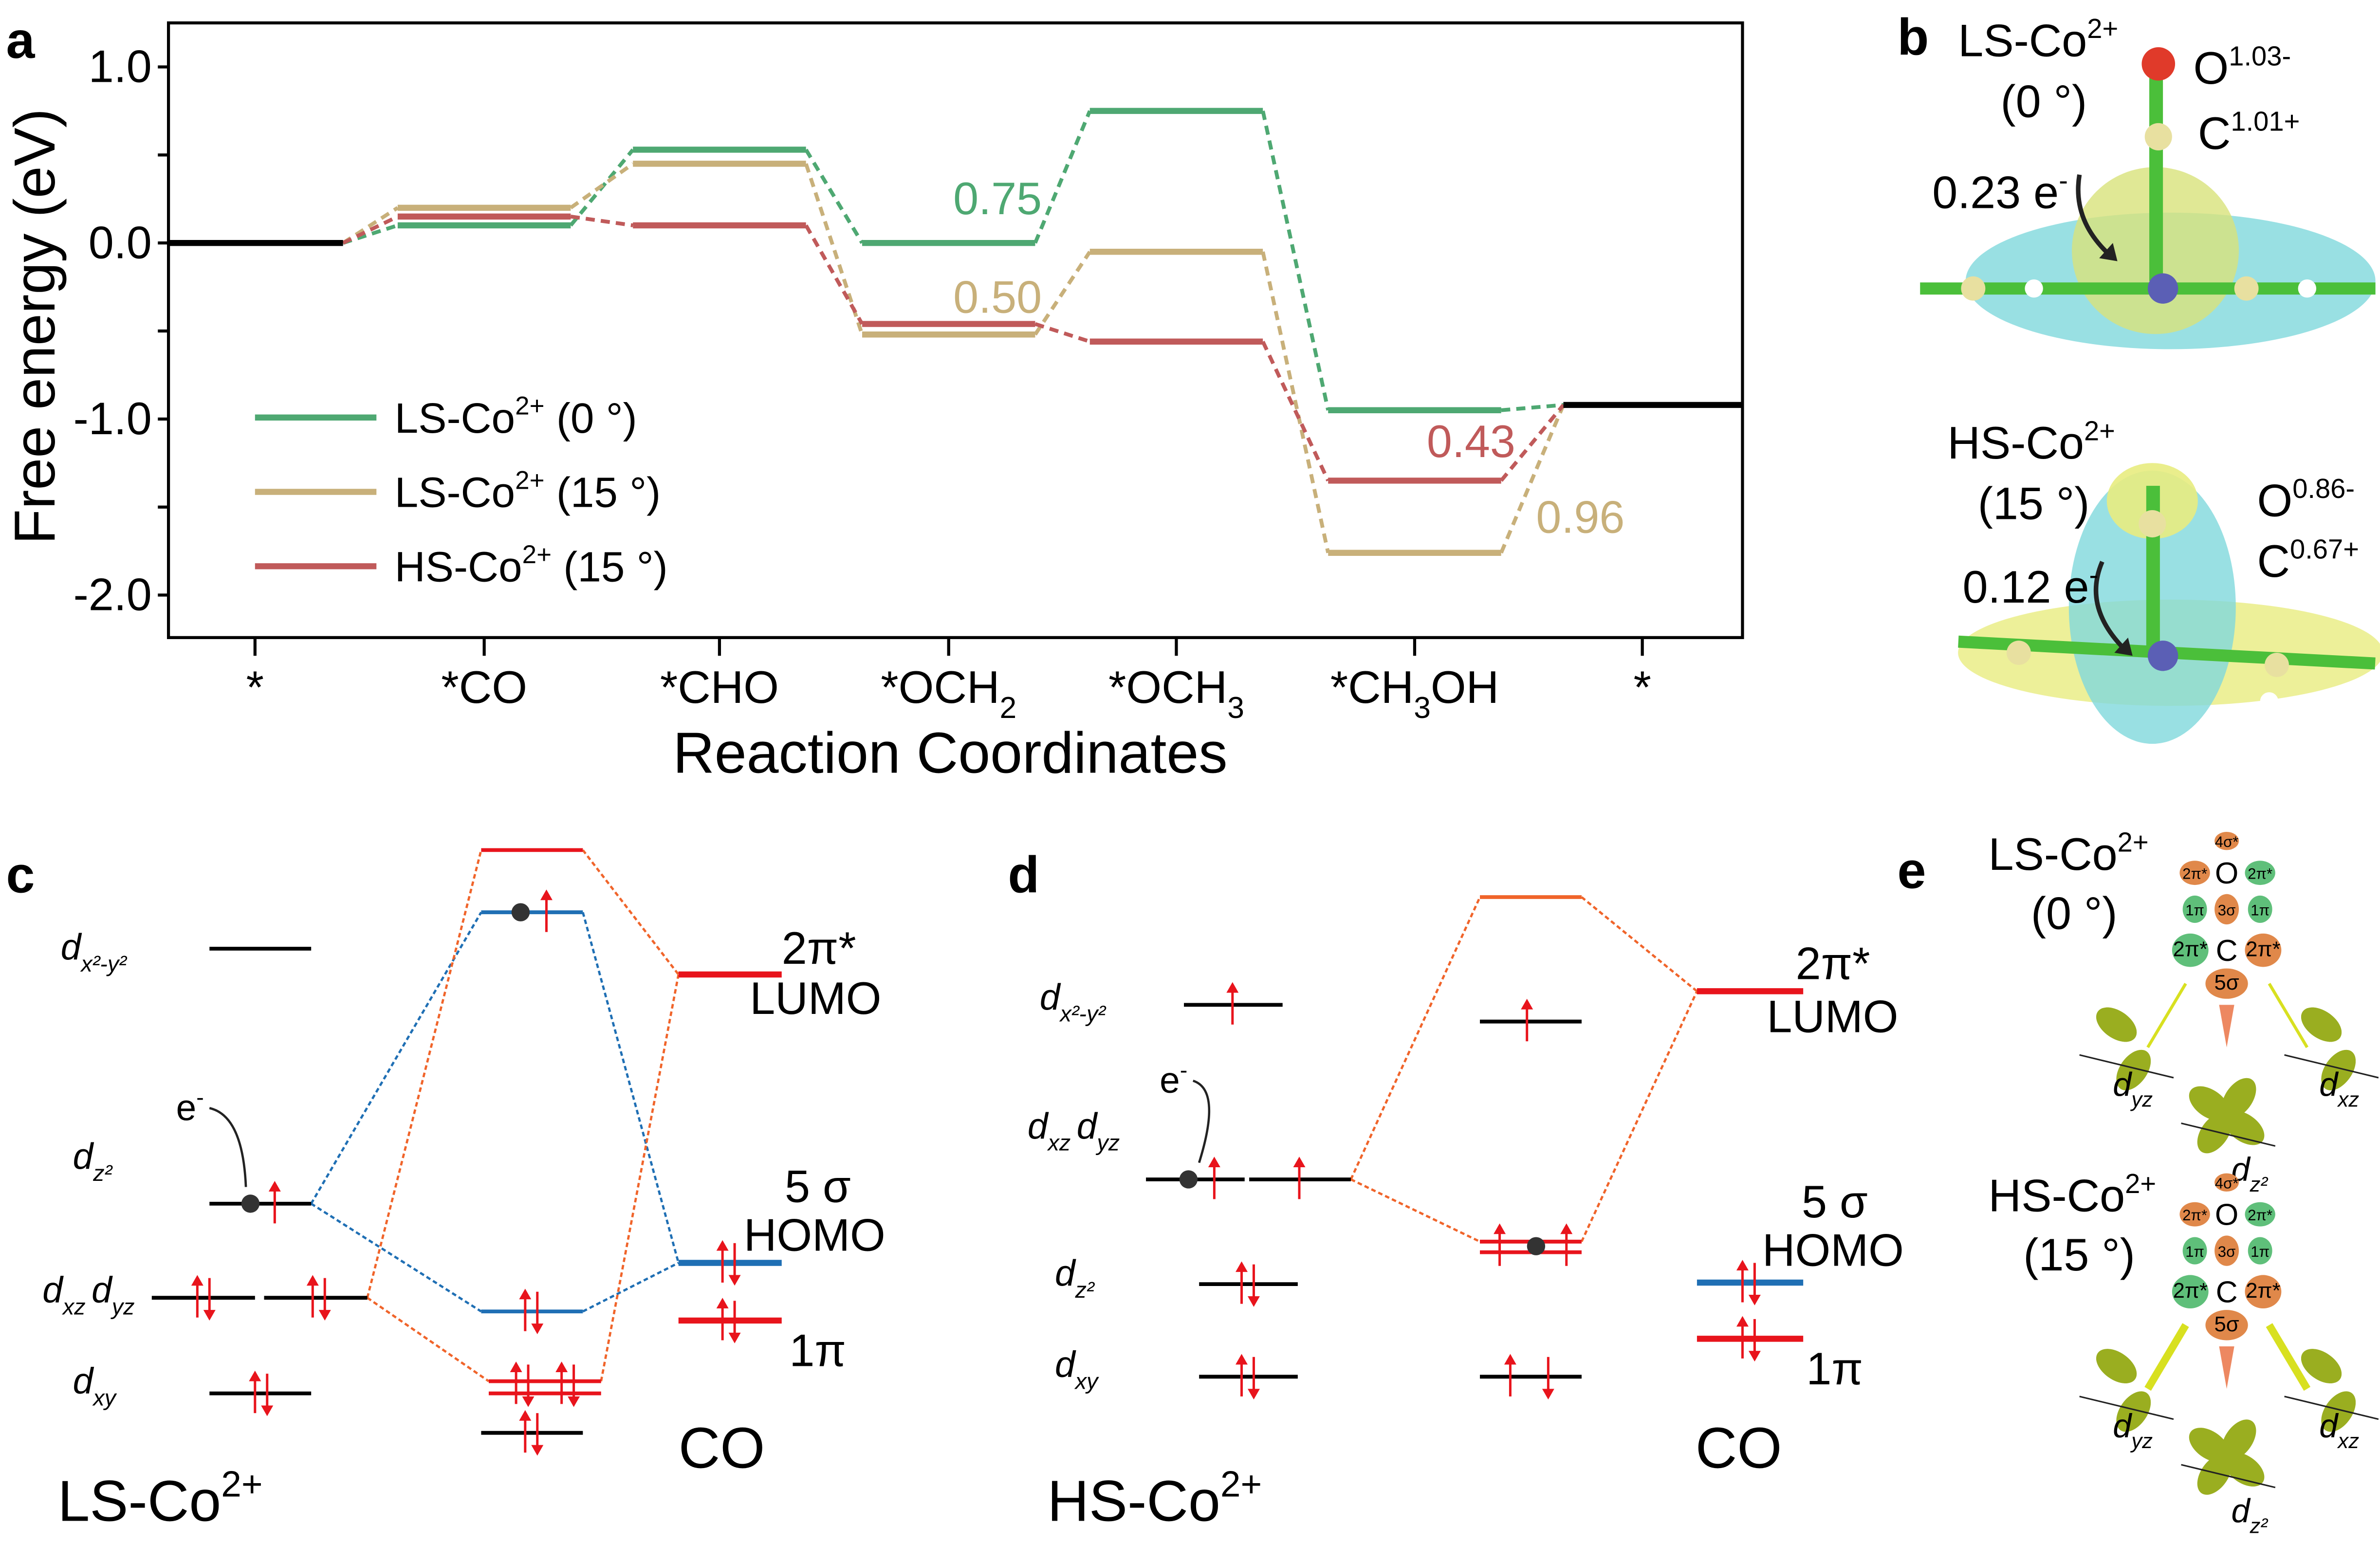 The image size is (2380, 1562). Describe the element at coordinates (818, 1186) in the screenshot. I see `label-5sigma: 5 σ` at that location.